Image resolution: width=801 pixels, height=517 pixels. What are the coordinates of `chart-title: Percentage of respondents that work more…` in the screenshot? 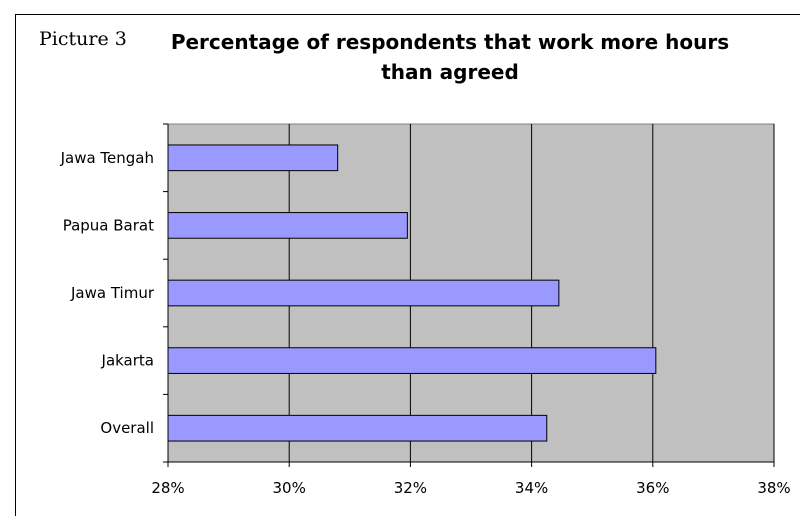 It's located at (450, 57).